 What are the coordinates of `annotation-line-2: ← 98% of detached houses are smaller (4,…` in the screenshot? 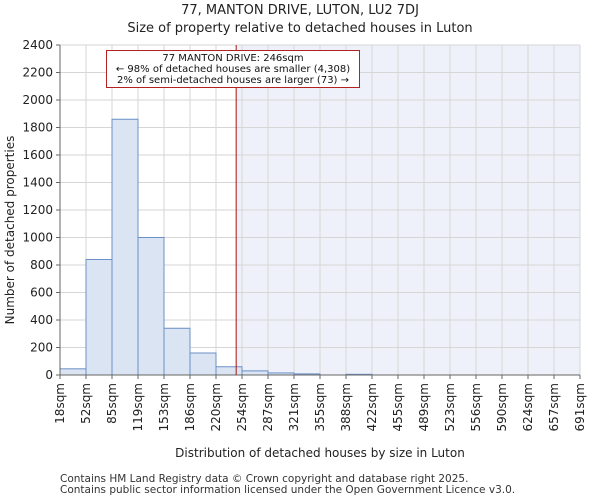 It's located at (233, 69).